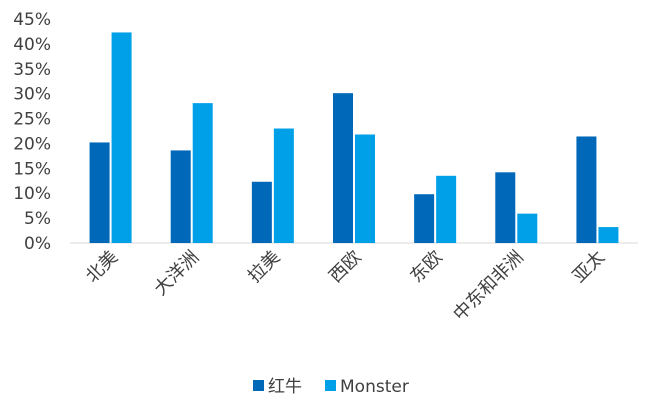 The width and height of the screenshot is (645, 409). What do you see at coordinates (374, 387) in the screenshot?
I see `legend-label: Monster` at bounding box center [374, 387].